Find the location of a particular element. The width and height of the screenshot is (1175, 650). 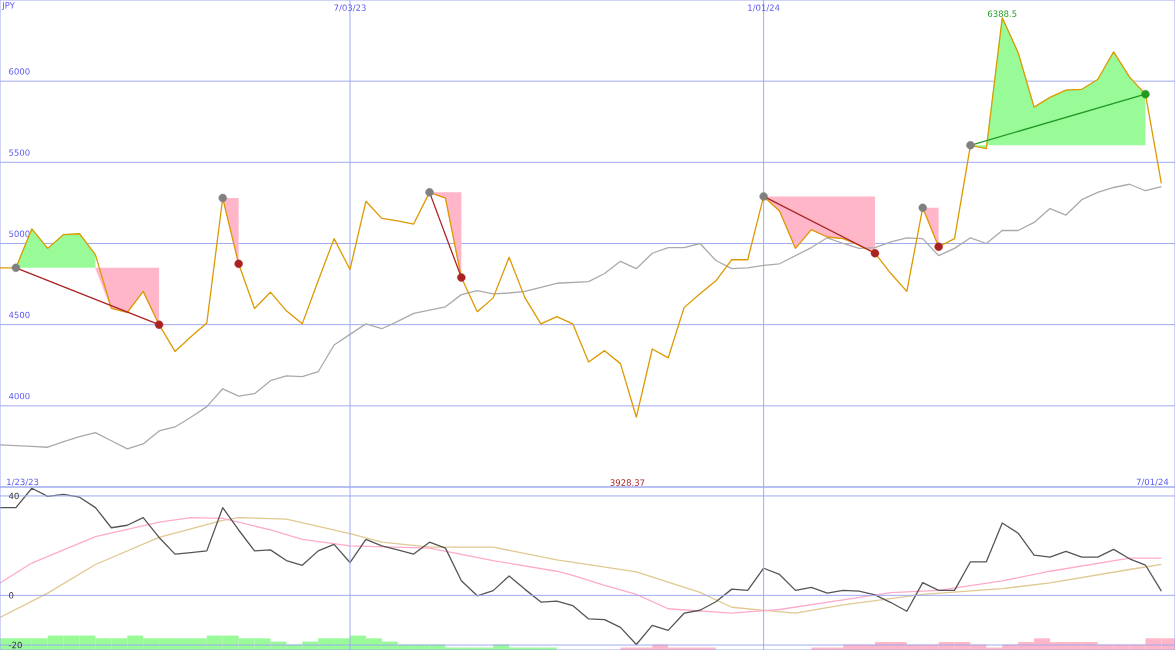

y-tick-label: 40 is located at coordinates (13, 496).